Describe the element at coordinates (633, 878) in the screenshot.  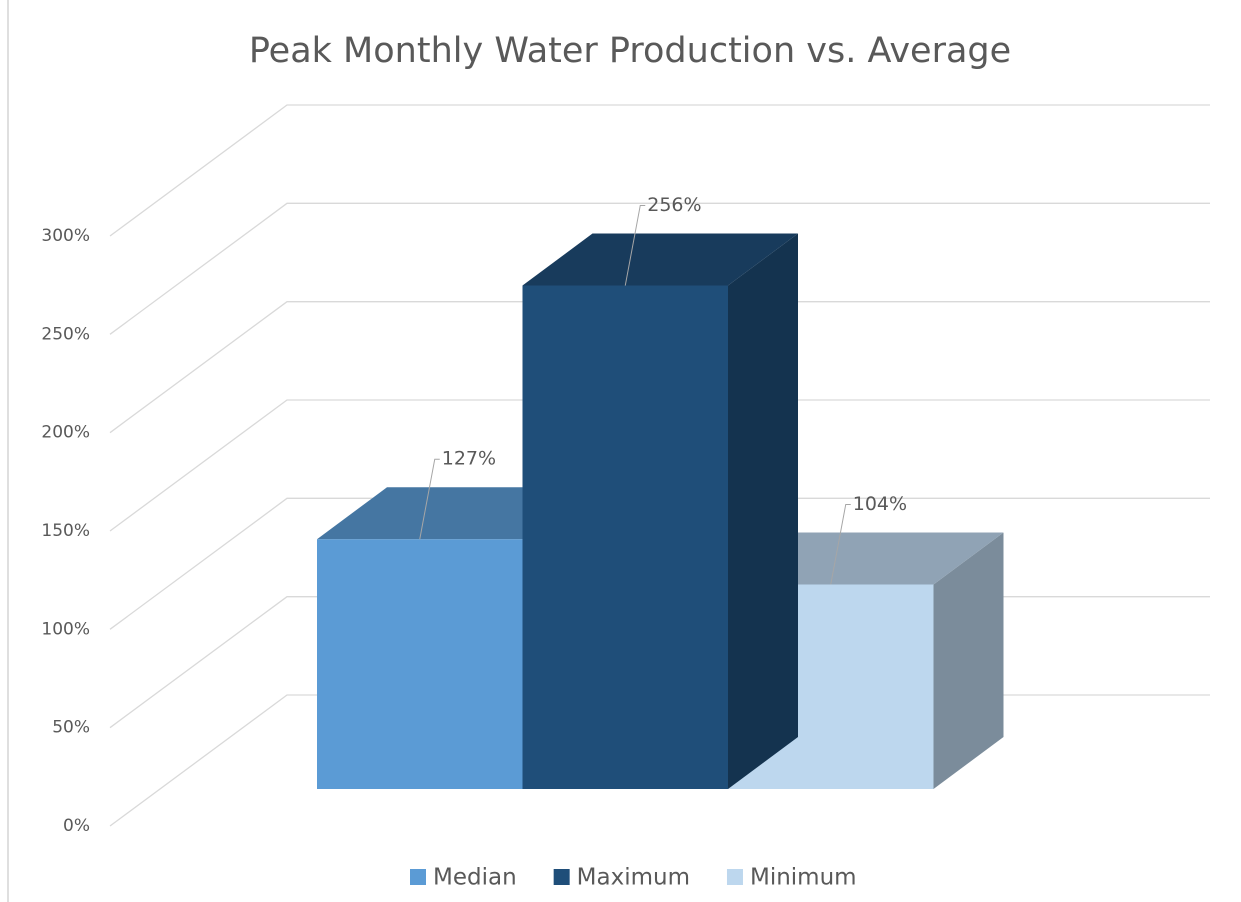
I see `legend-label: Maximum` at that location.